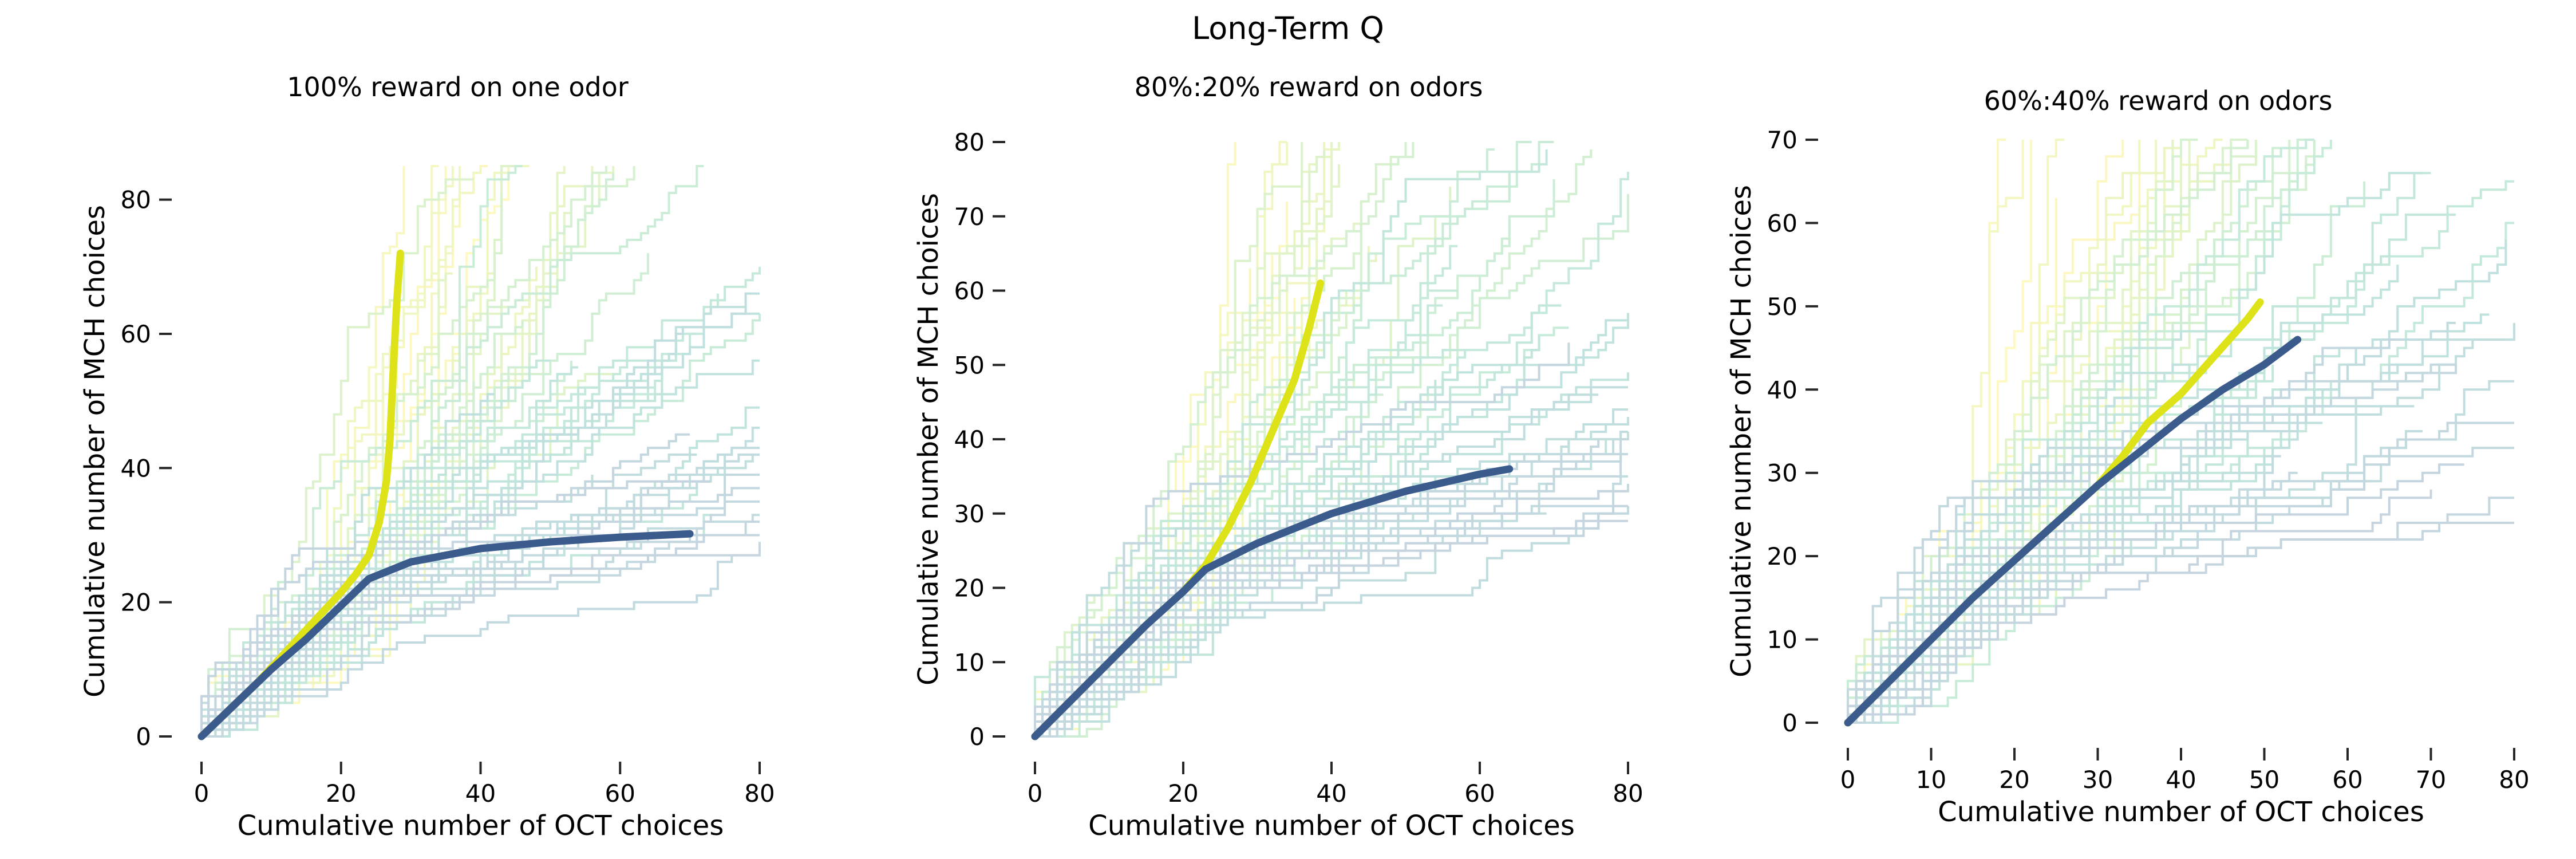  I want to click on y-tick-label: 60, so click(969, 291).